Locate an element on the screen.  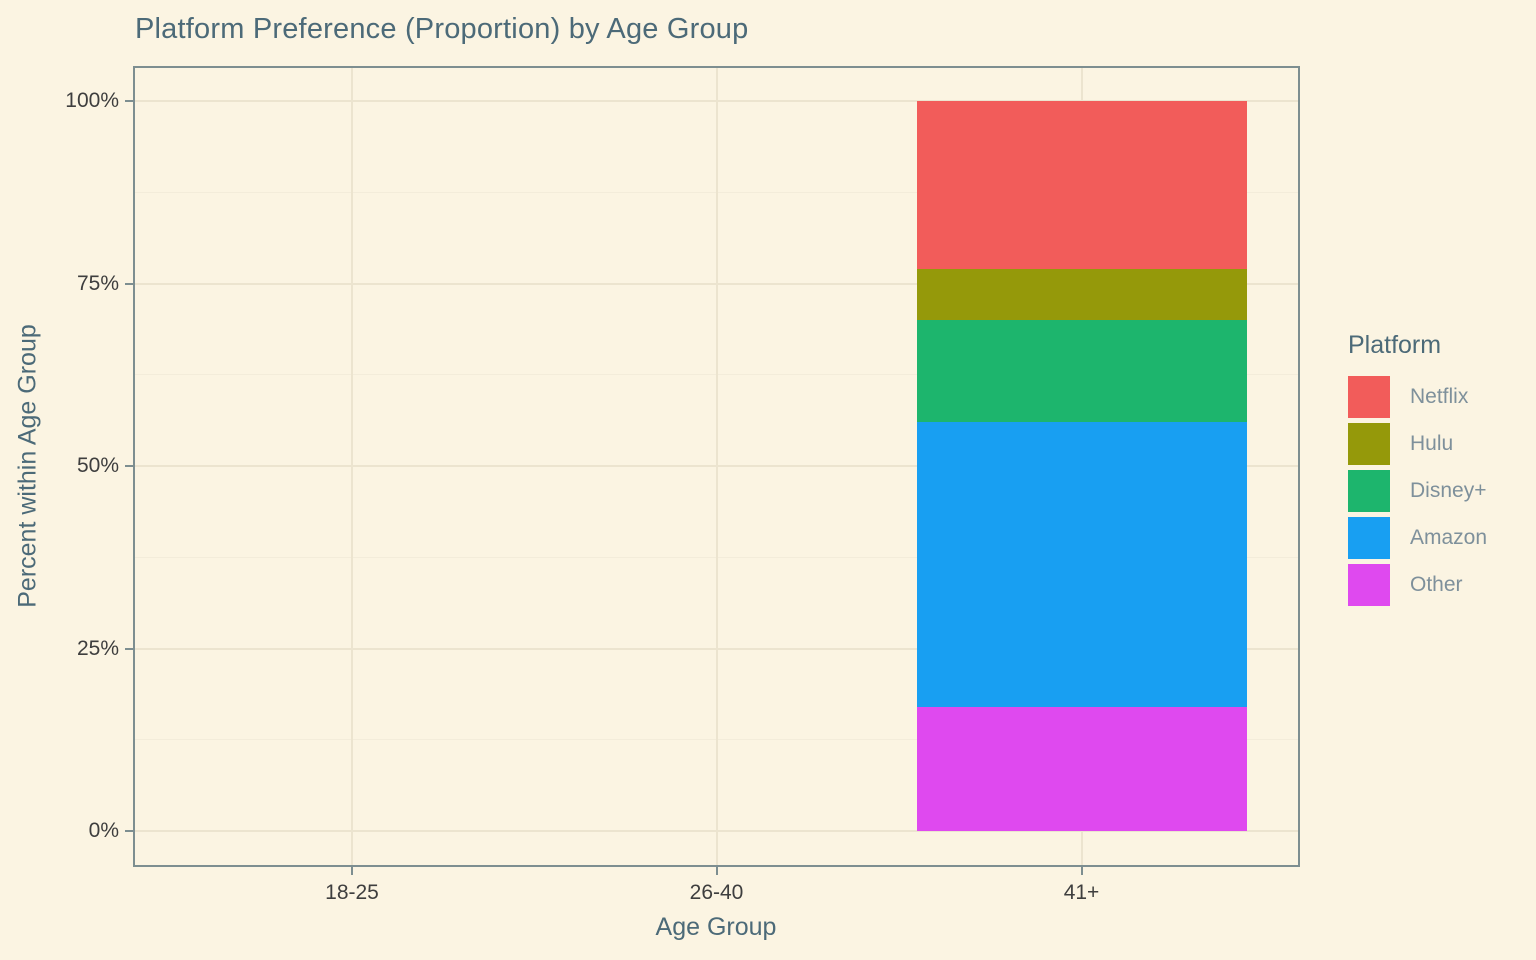
legend-swatch-netflix is located at coordinates (1369, 397).